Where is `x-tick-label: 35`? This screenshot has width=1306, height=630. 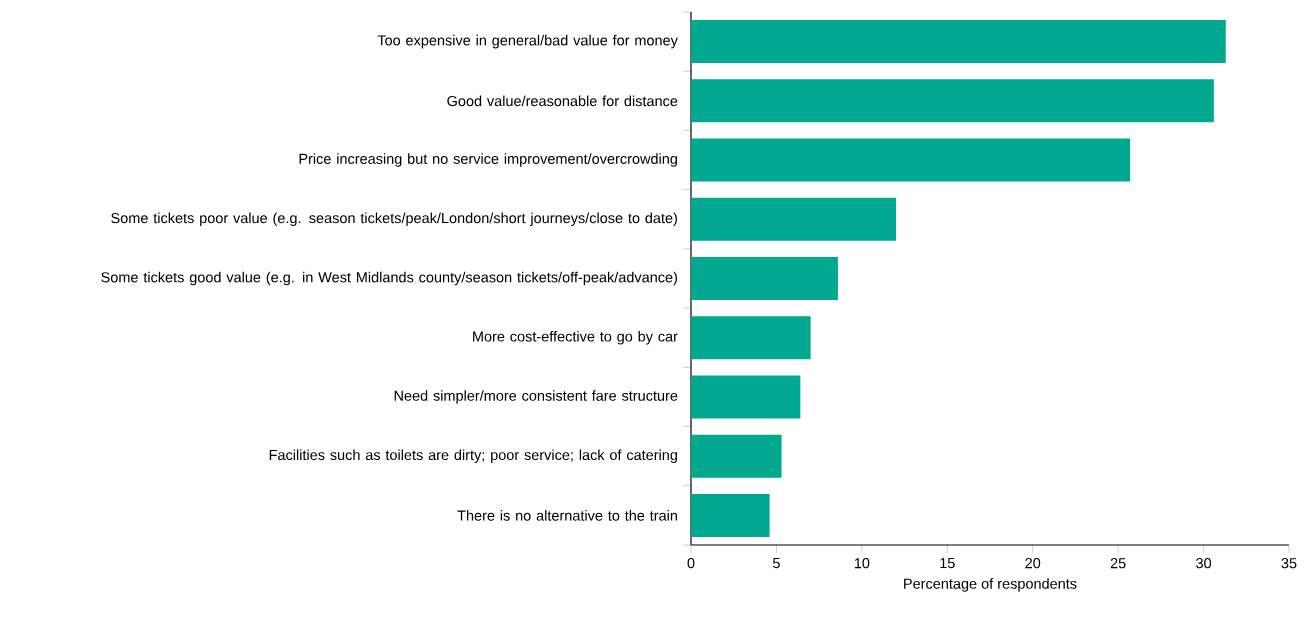 x-tick-label: 35 is located at coordinates (1289, 563).